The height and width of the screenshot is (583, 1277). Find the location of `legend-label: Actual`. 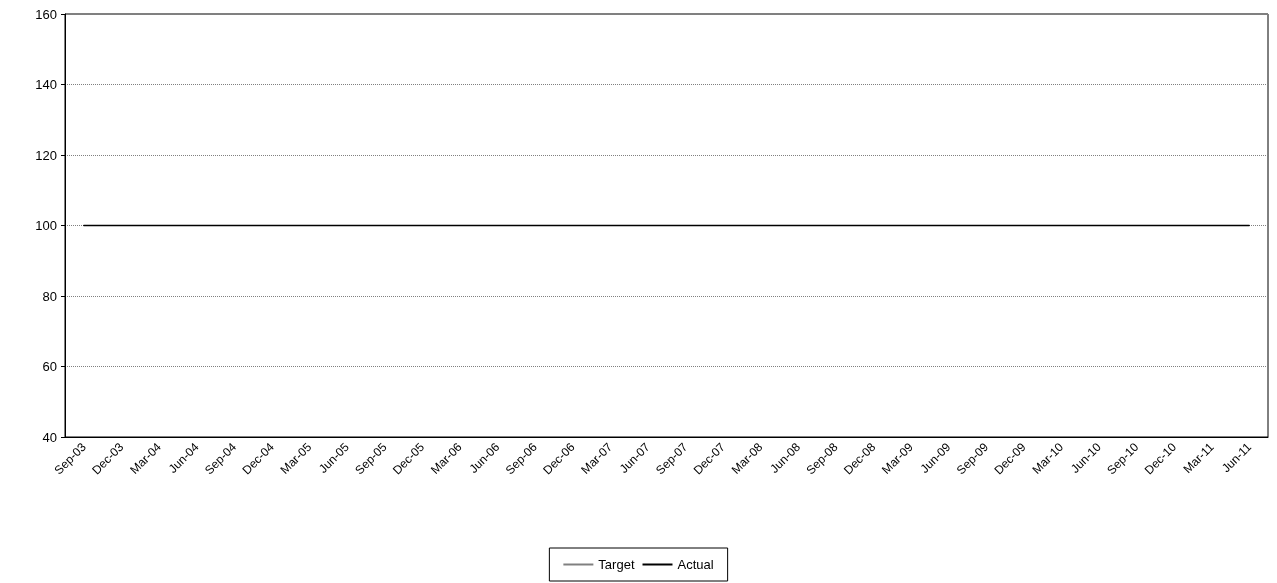

legend-label: Actual is located at coordinates (695, 564).